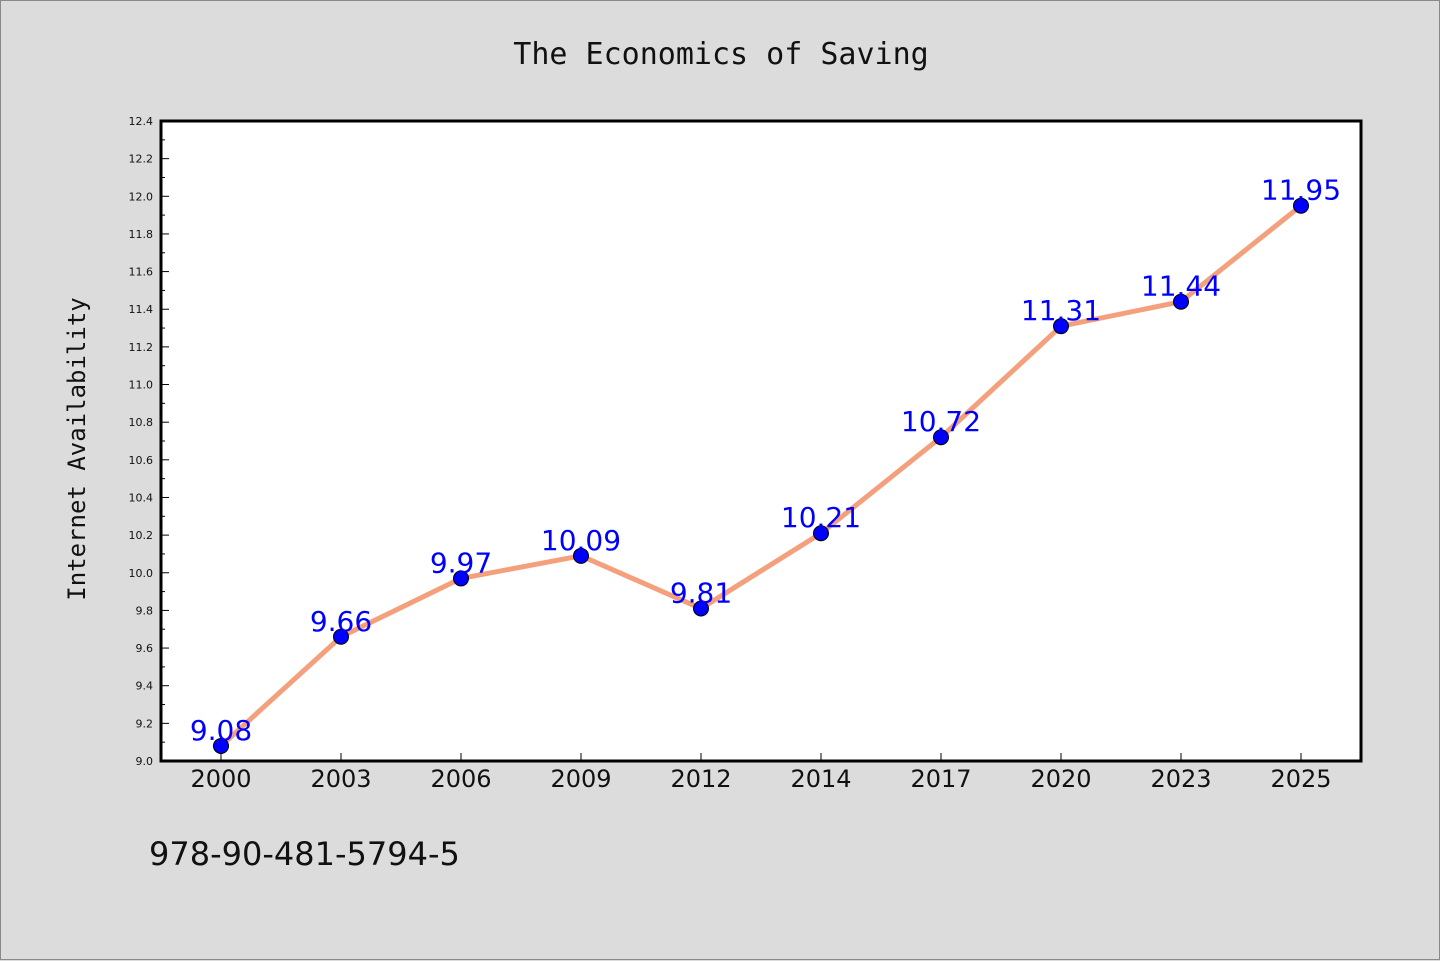  What do you see at coordinates (141, 460) in the screenshot?
I see `y-tick-label: 10.6` at bounding box center [141, 460].